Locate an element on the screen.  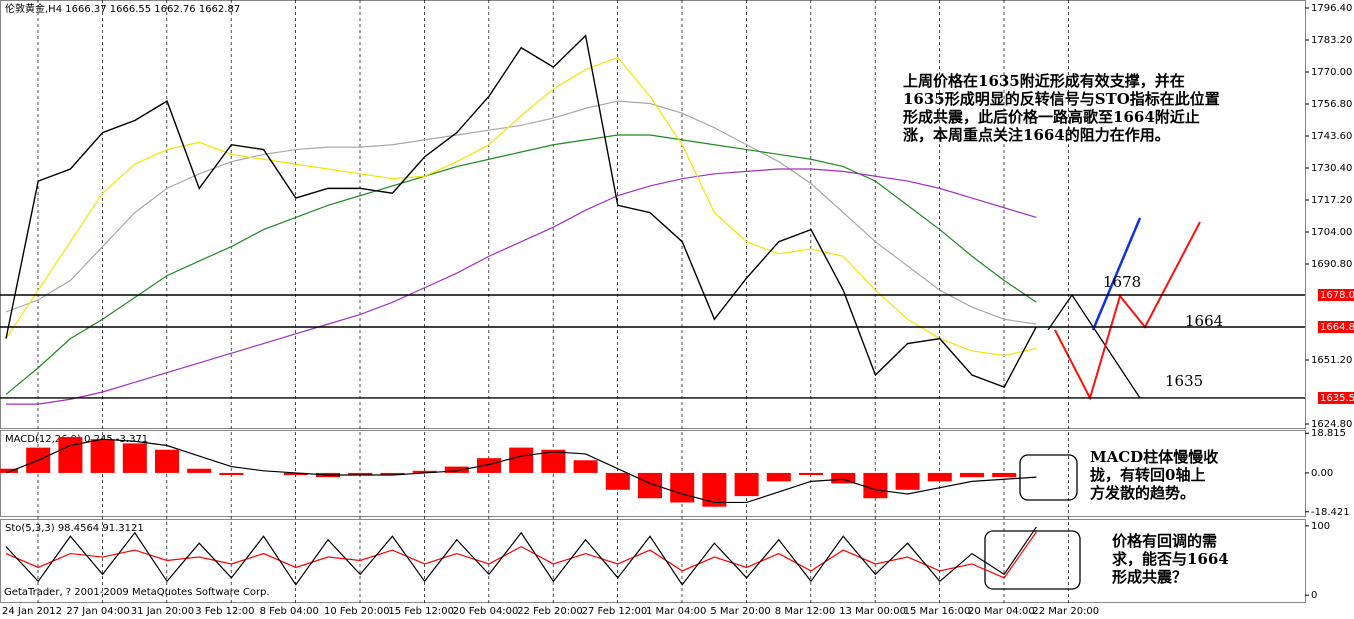
x-tick-label: 5 Mar 20:00 is located at coordinates (740, 611).